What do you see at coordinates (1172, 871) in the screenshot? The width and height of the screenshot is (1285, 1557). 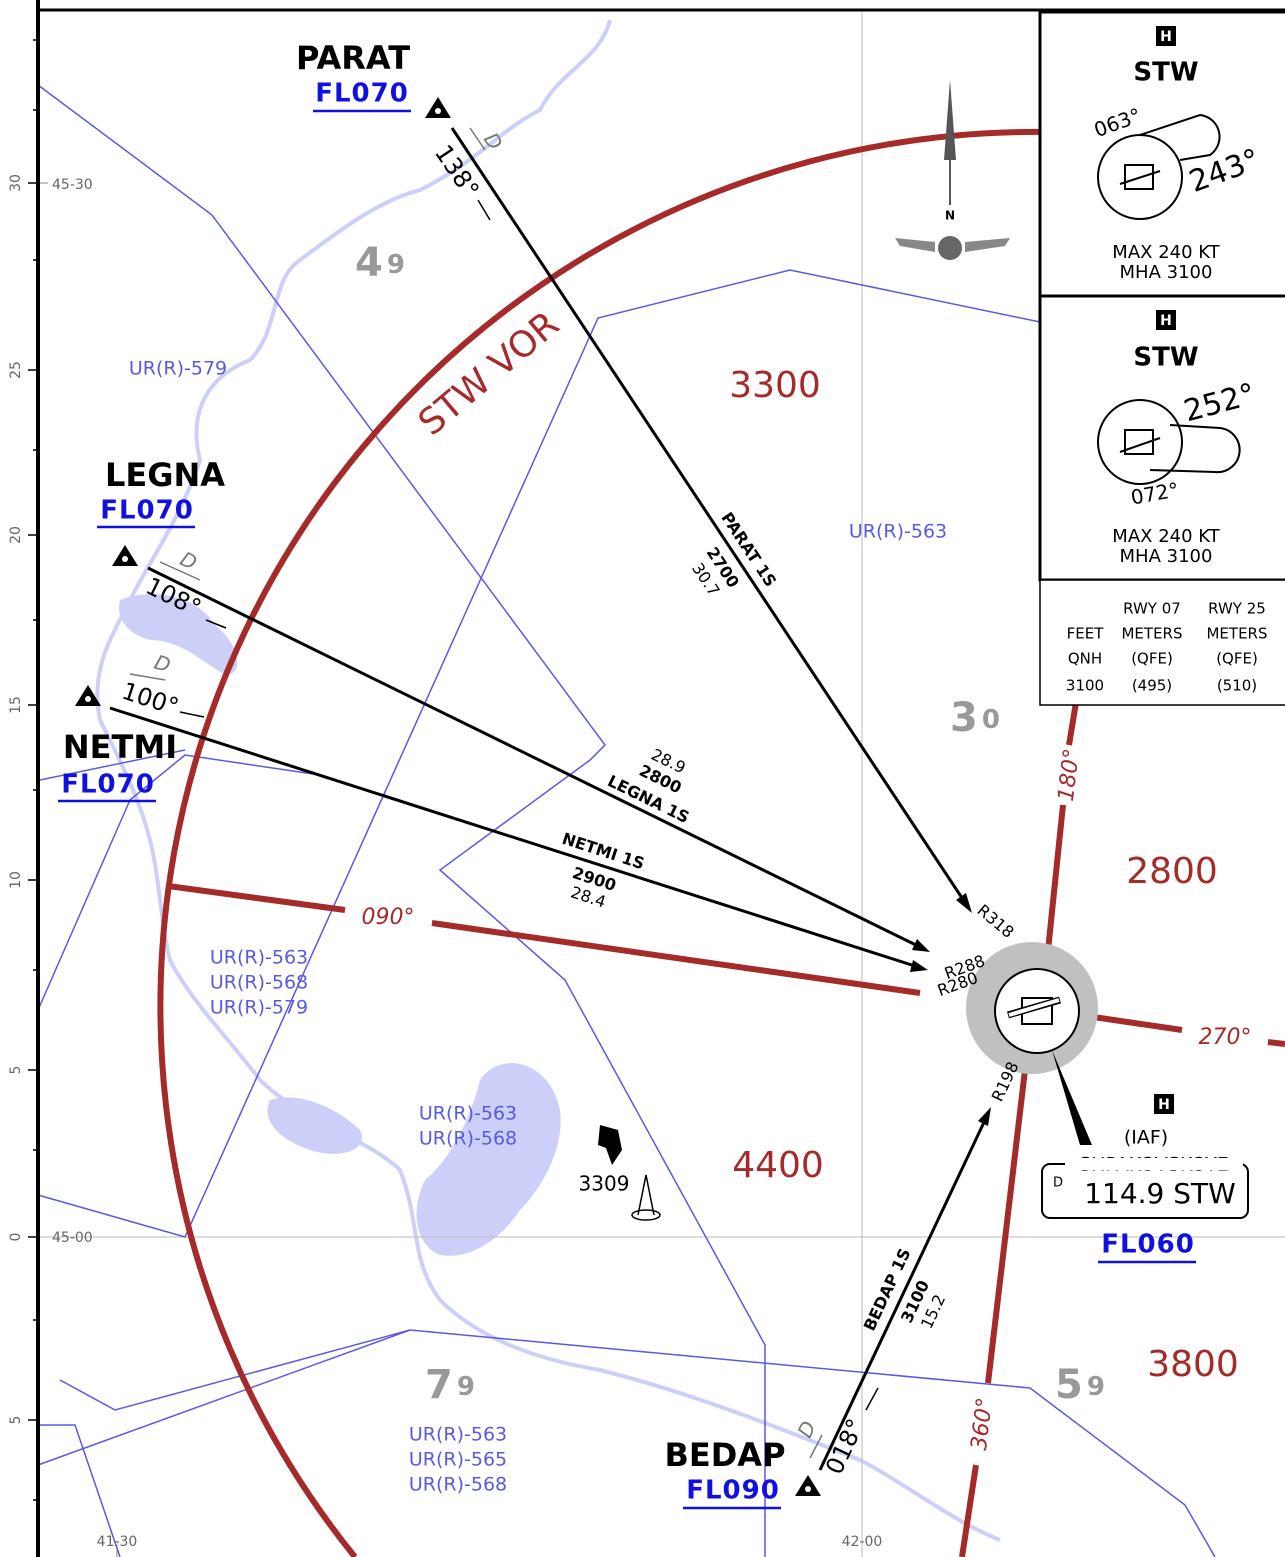 I see `msa-altitude: 2800` at bounding box center [1172, 871].